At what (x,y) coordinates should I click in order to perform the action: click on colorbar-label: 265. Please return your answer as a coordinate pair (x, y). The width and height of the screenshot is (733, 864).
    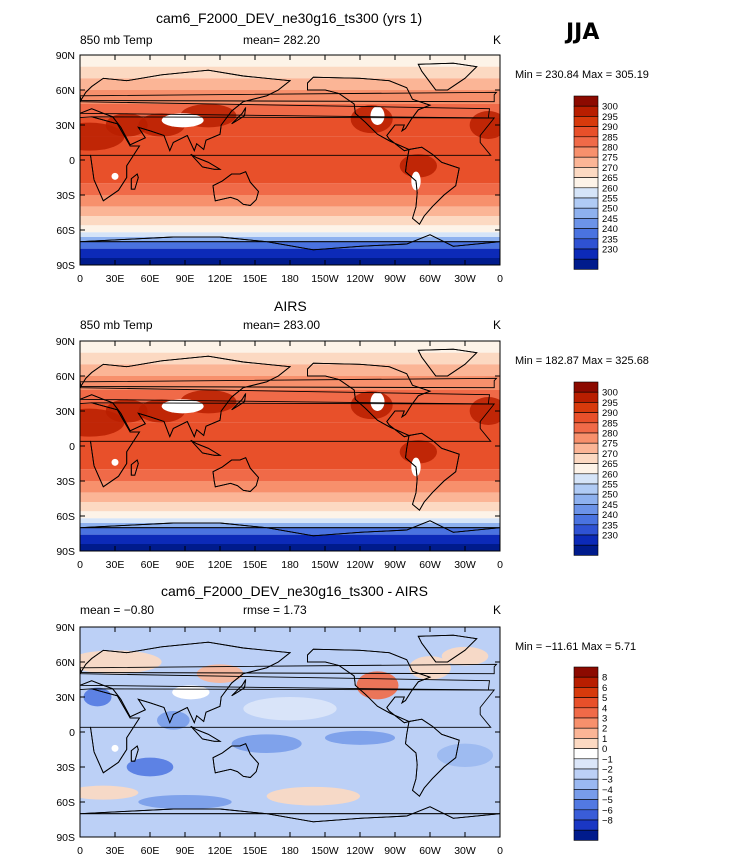
    Looking at the image, I should click on (610, 464).